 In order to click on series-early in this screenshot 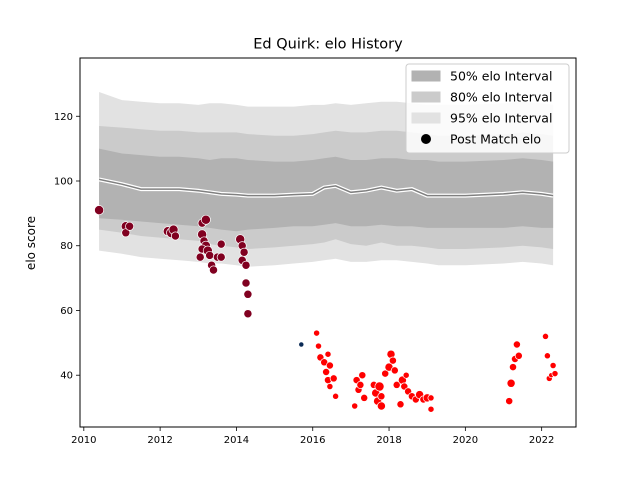, I will do `click(173, 262)`.